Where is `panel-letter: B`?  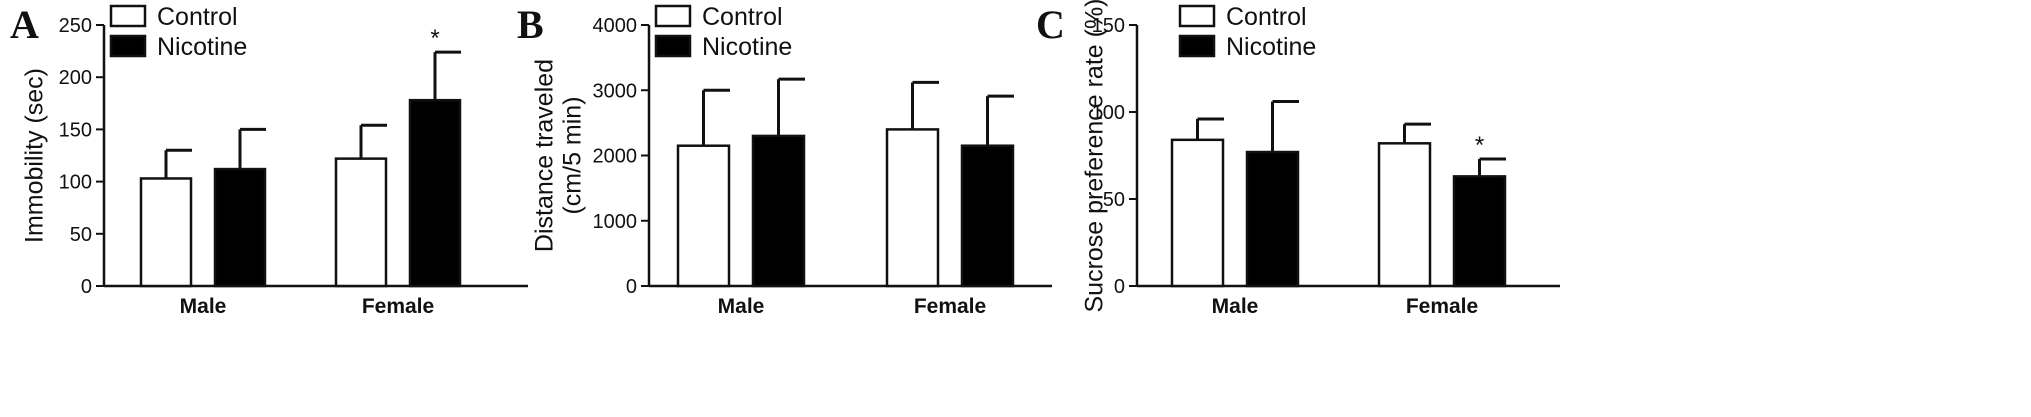 panel-letter: B is located at coordinates (530, 24).